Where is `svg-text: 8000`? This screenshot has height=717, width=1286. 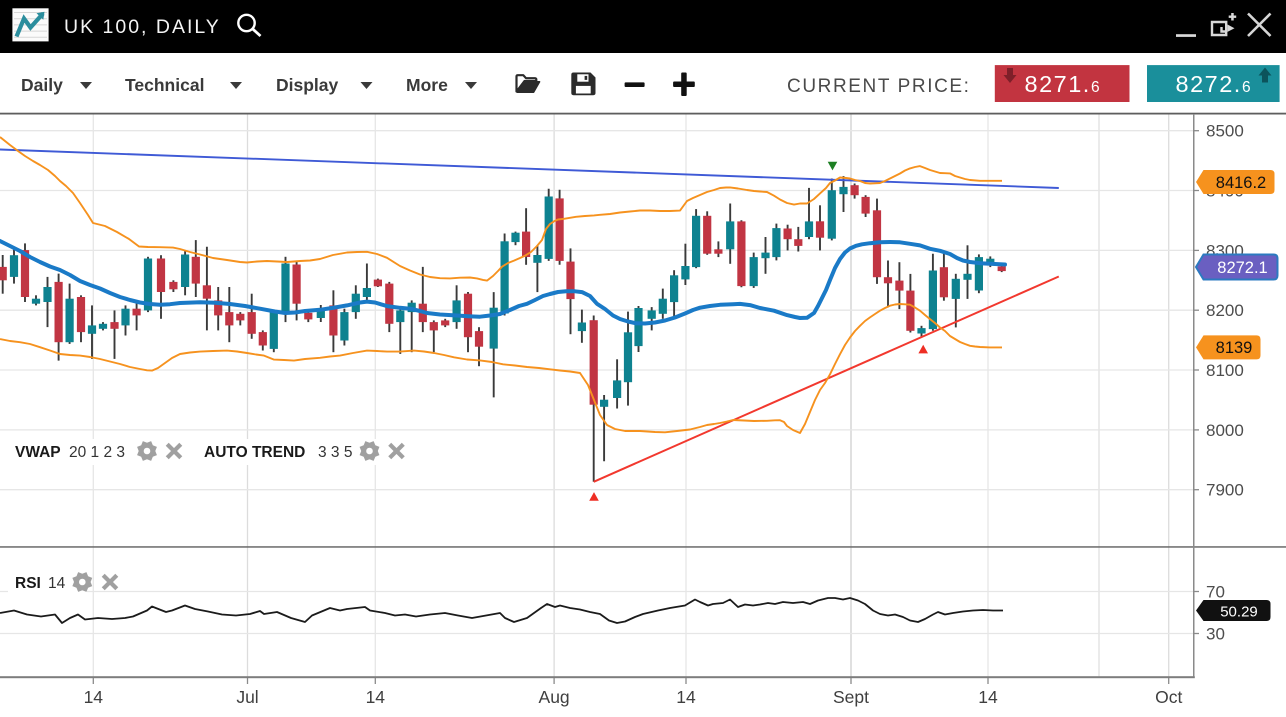 svg-text: 8000 is located at coordinates (1225, 430).